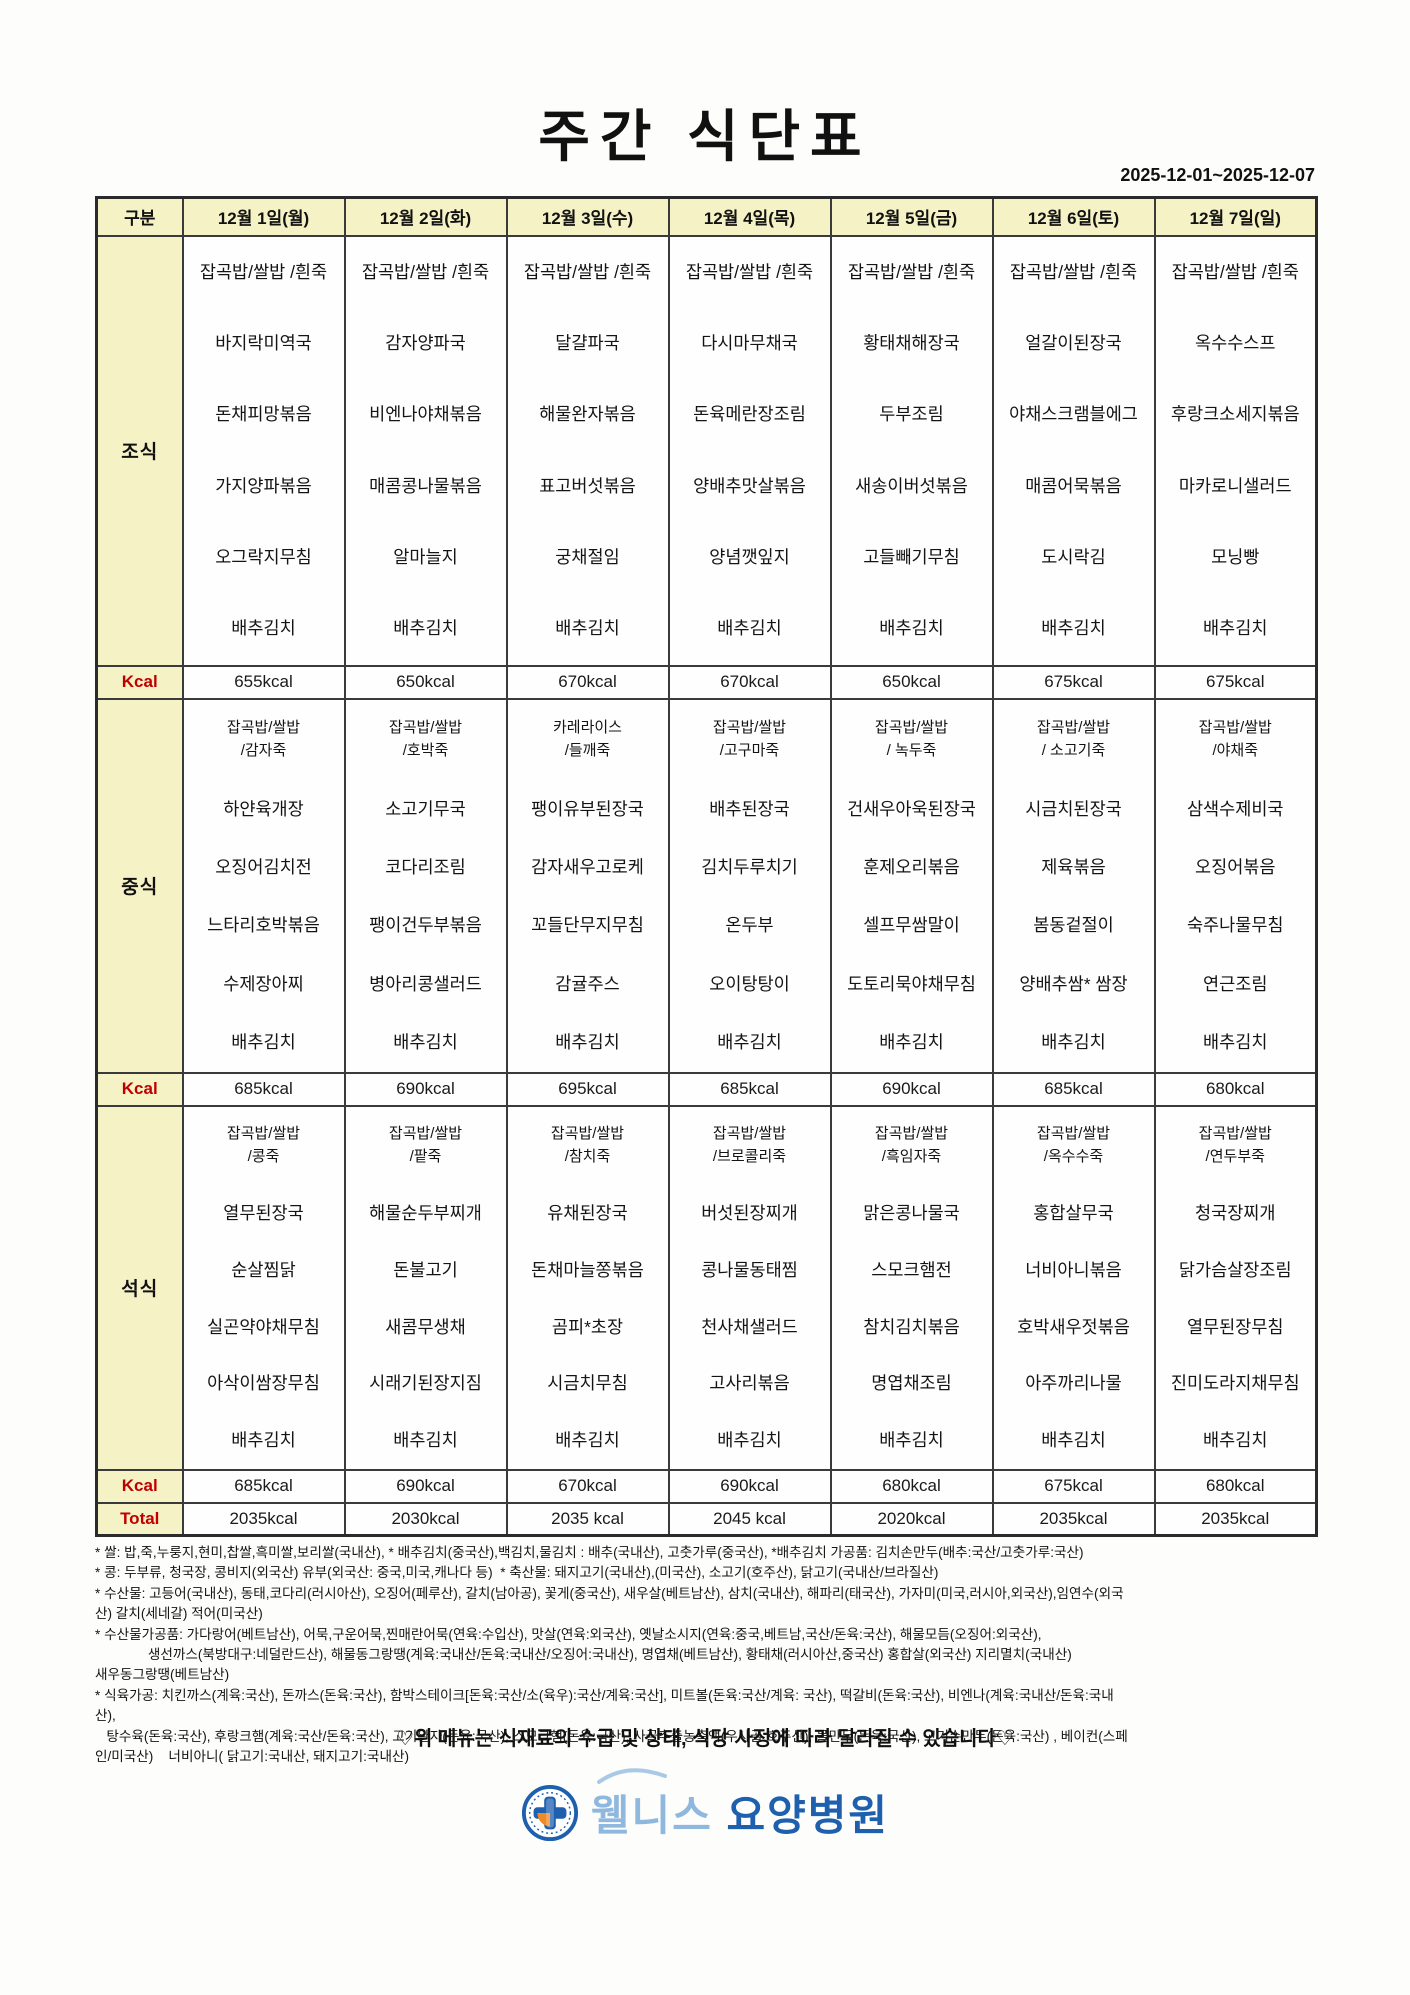  Describe the element at coordinates (1235, 885) in the screenshot. I see `meal-cell: 잡곡밥/쌀밥 /야채죽 삼색수제비국 오징어볶음 숙주나물무침 연근조림 배추김치` at that location.